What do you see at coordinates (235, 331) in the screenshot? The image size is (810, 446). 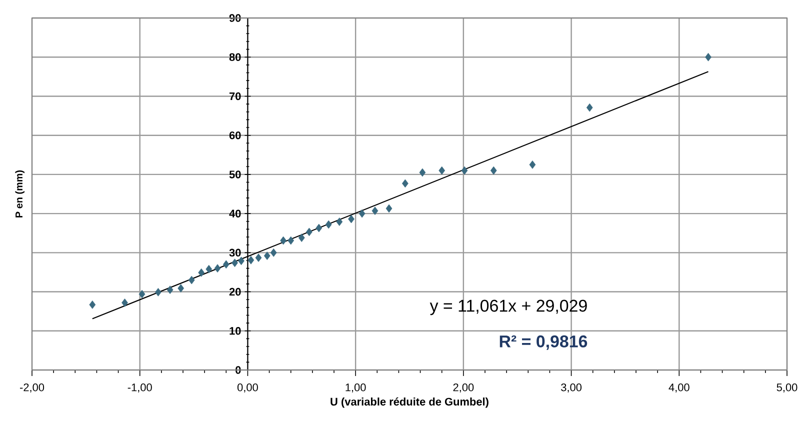 I see `y-tick-label: 10` at bounding box center [235, 331].